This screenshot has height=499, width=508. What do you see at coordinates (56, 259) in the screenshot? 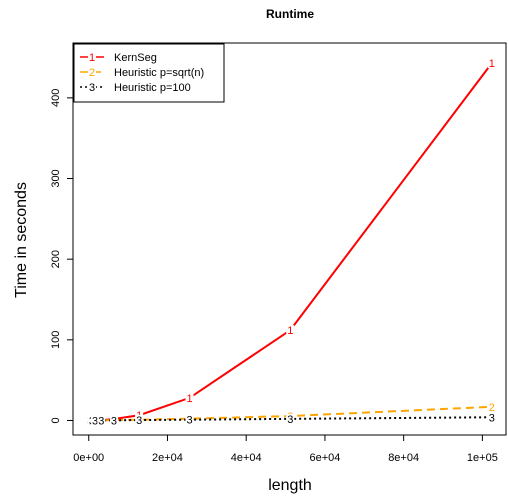
I see `y-tick-label: 200` at bounding box center [56, 259].